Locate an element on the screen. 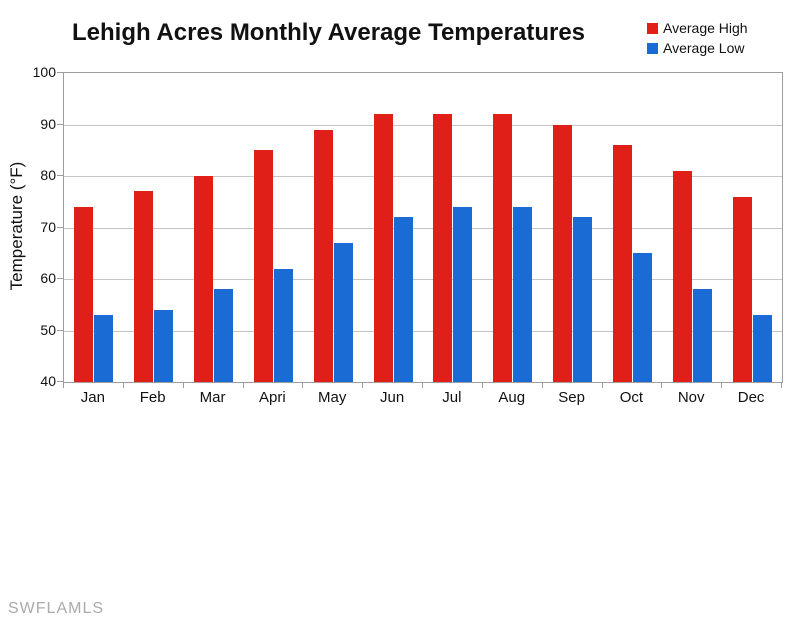  x-category-label-mar: Mar is located at coordinates (212, 397).